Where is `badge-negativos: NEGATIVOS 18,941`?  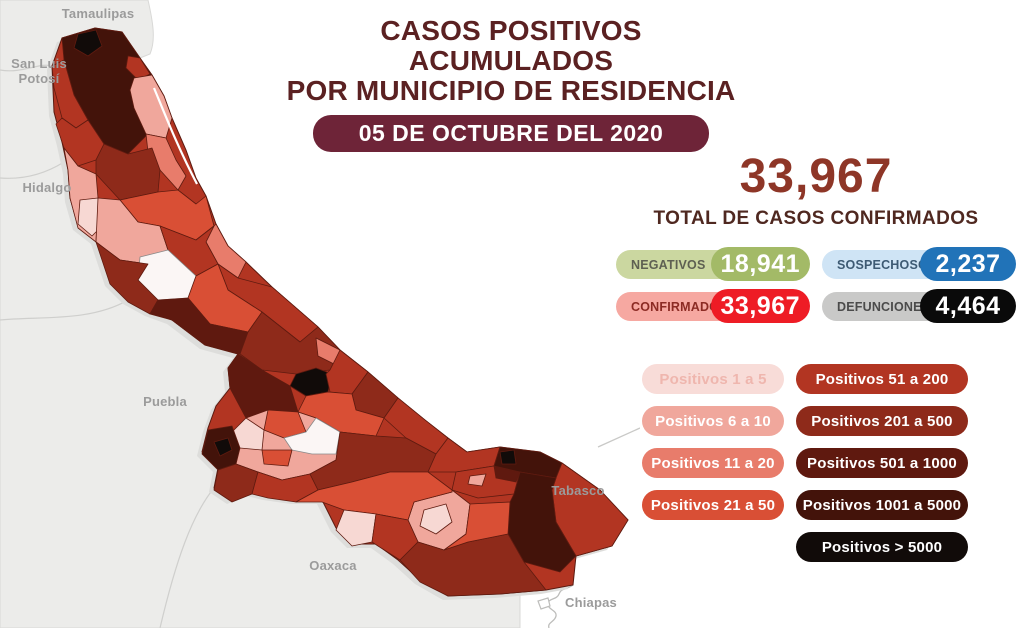
badge-negativos: NEGATIVOS 18,941 is located at coordinates (713, 264).